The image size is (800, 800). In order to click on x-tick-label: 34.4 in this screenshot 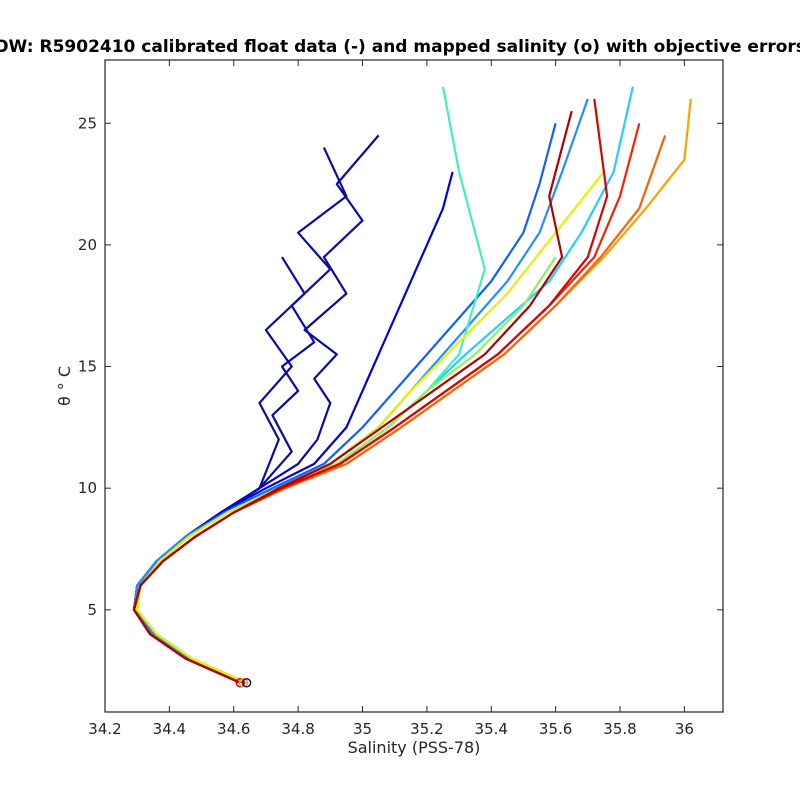, I will do `click(169, 729)`.